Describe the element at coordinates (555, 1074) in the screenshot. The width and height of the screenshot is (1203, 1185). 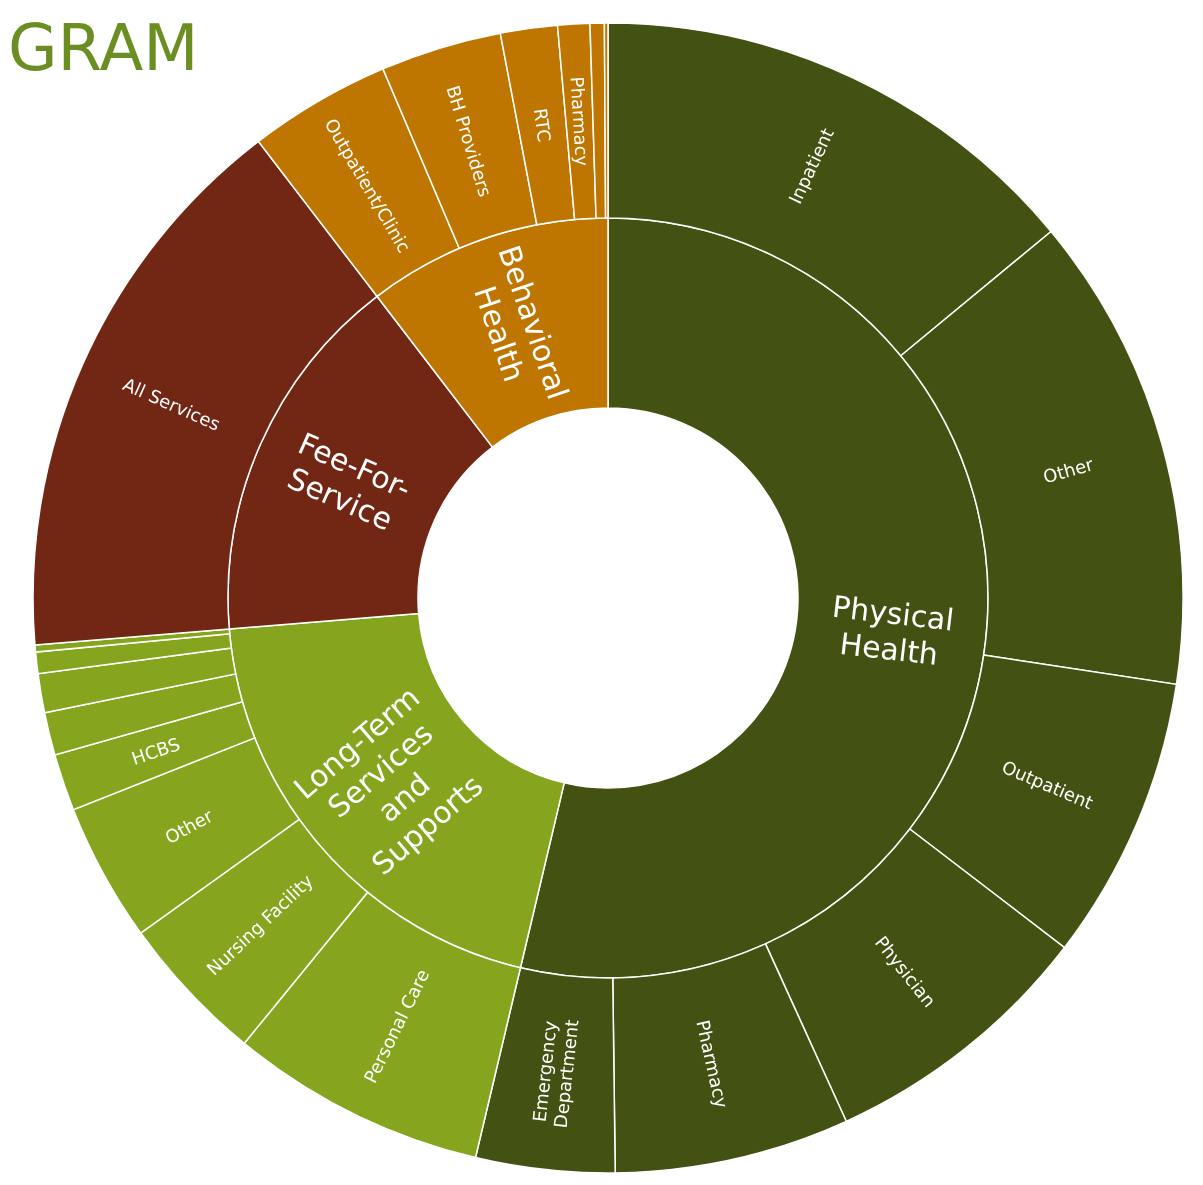
I see `slice-label: Emergency Department` at that location.